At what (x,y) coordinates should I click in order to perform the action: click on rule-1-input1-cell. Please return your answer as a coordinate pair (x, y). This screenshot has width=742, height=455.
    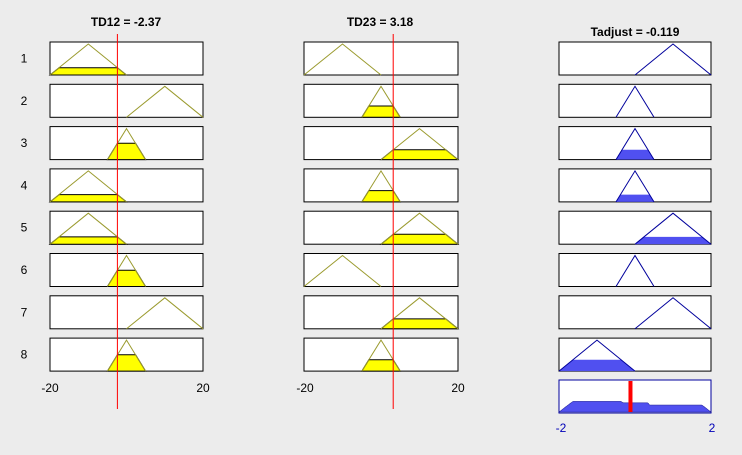
    Looking at the image, I should click on (126, 58).